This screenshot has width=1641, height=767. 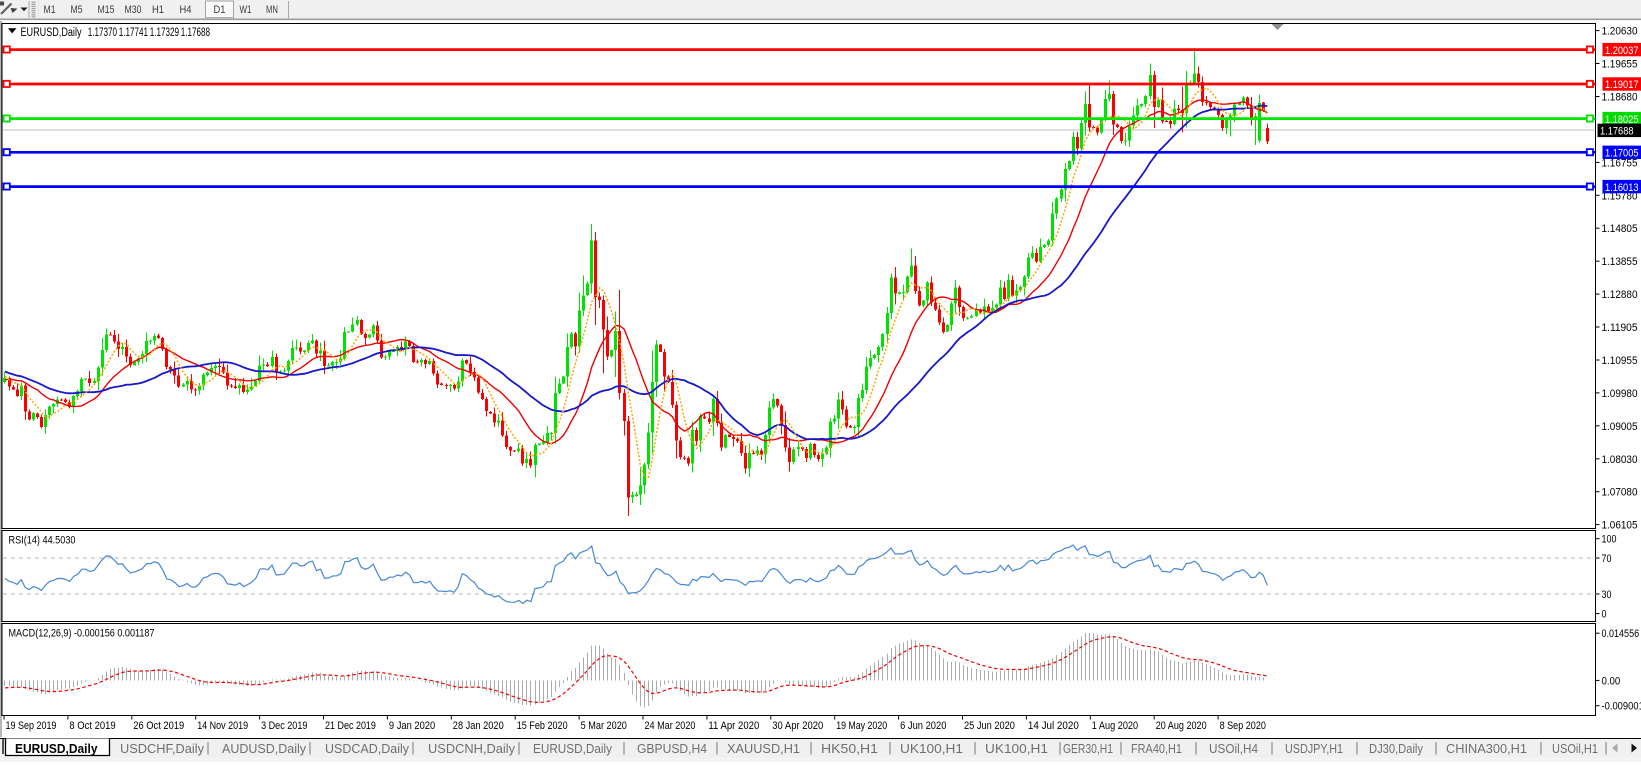 I want to click on svg-text: USDCNH,Daily, so click(x=472, y=749).